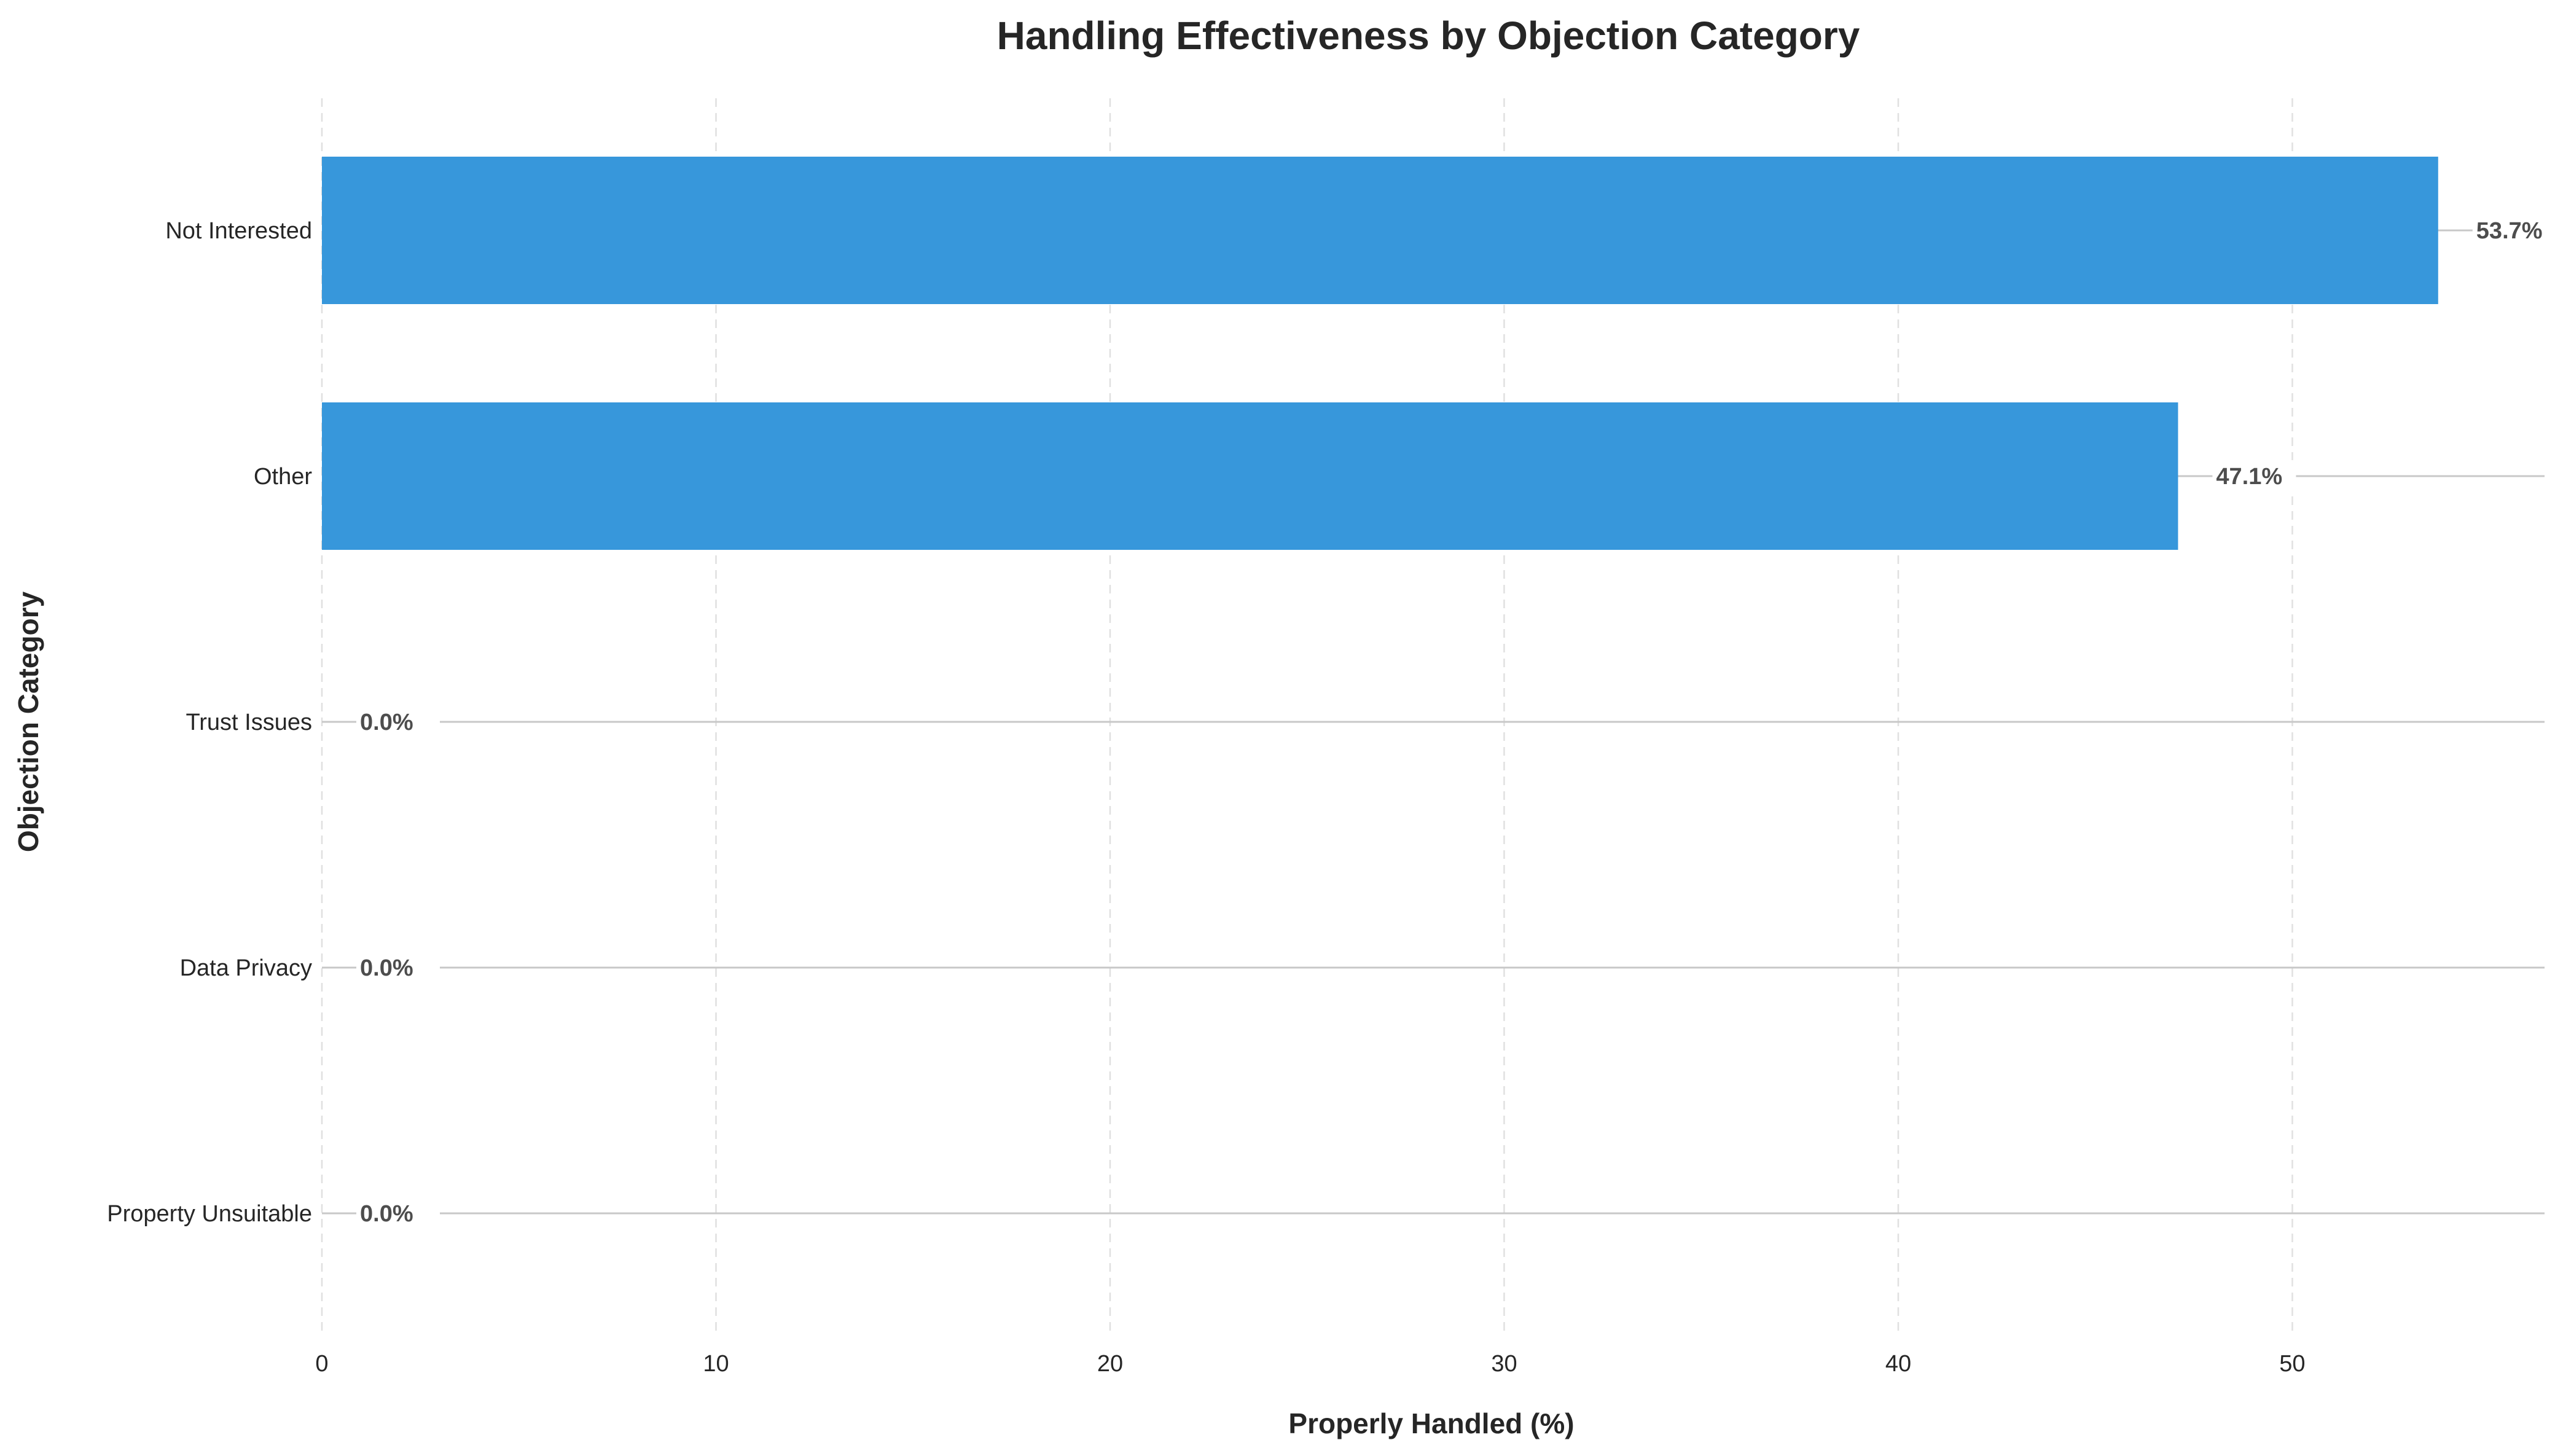 The width and height of the screenshot is (2555, 1456). What do you see at coordinates (246, 968) in the screenshot?
I see `y-tick-label: Data Privacy` at bounding box center [246, 968].